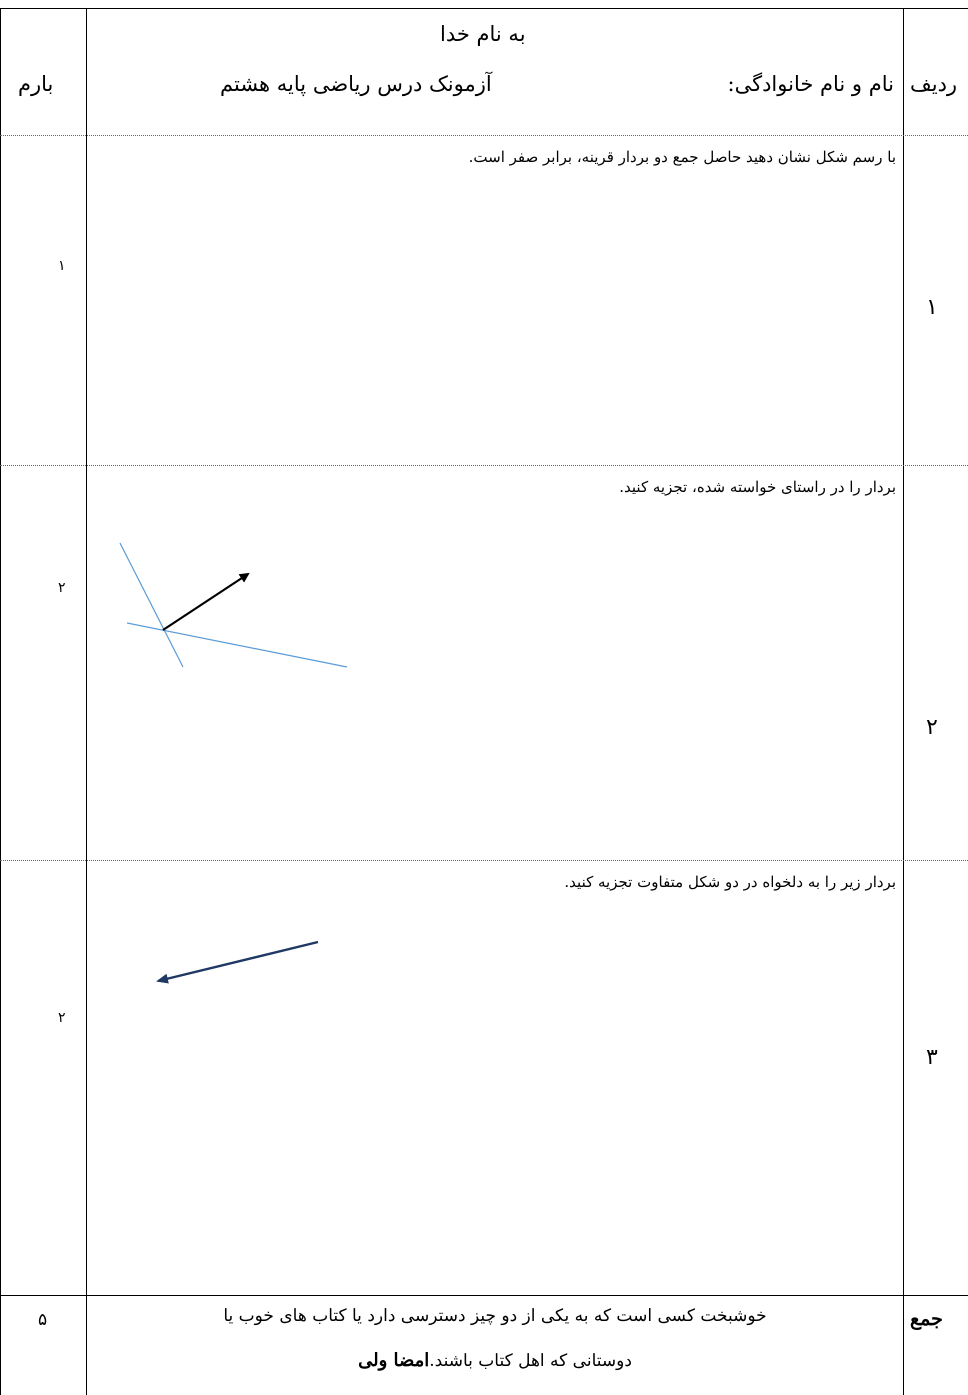 The width and height of the screenshot is (968, 1395). What do you see at coordinates (934, 84) in the screenshot?
I see `row-column-header: ردیف` at bounding box center [934, 84].